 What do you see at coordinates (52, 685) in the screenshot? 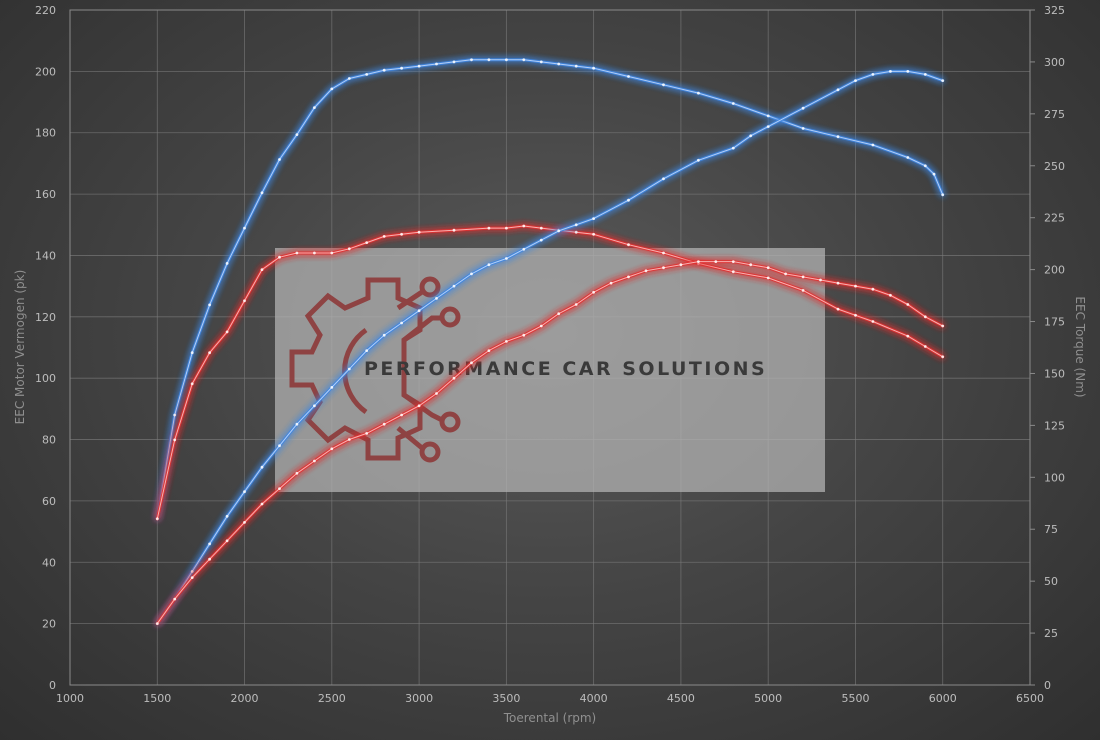
I see `y-tick-label: 0` at bounding box center [52, 685].